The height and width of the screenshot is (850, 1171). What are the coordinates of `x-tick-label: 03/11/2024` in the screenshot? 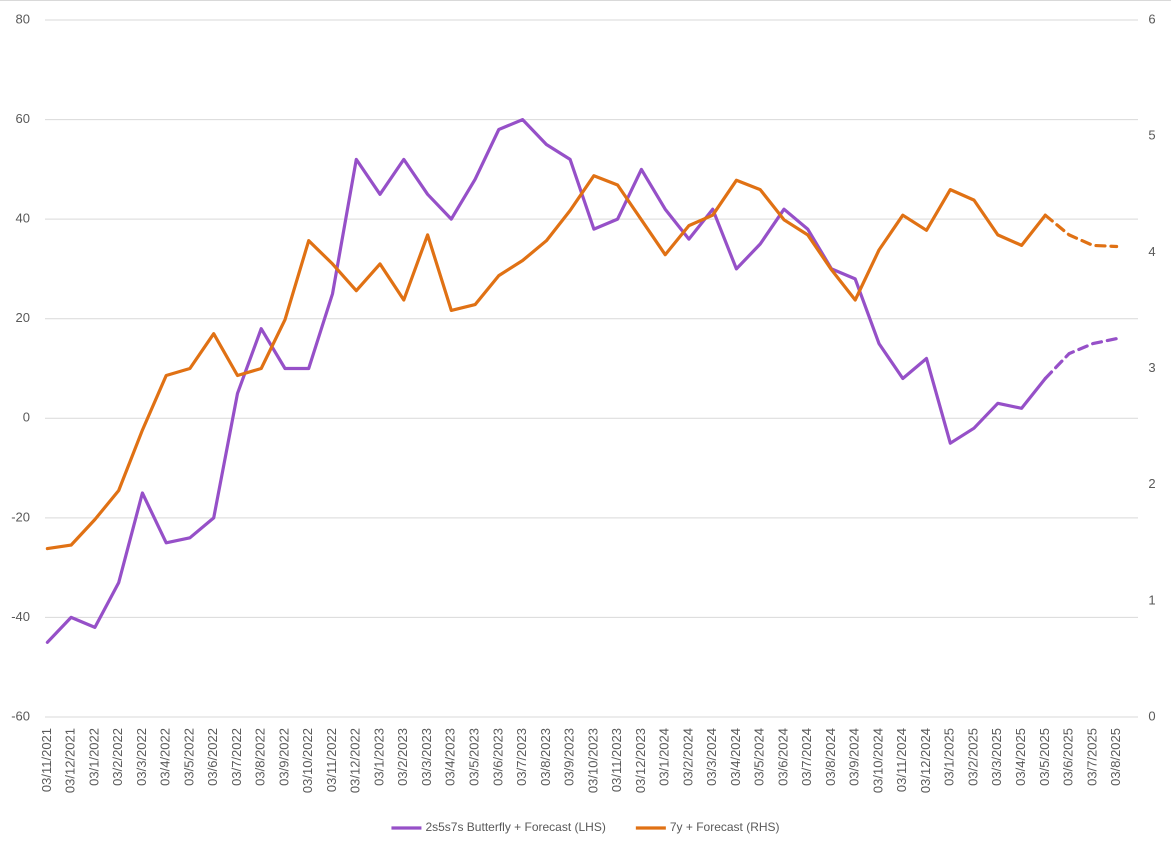 It's located at (901, 760).